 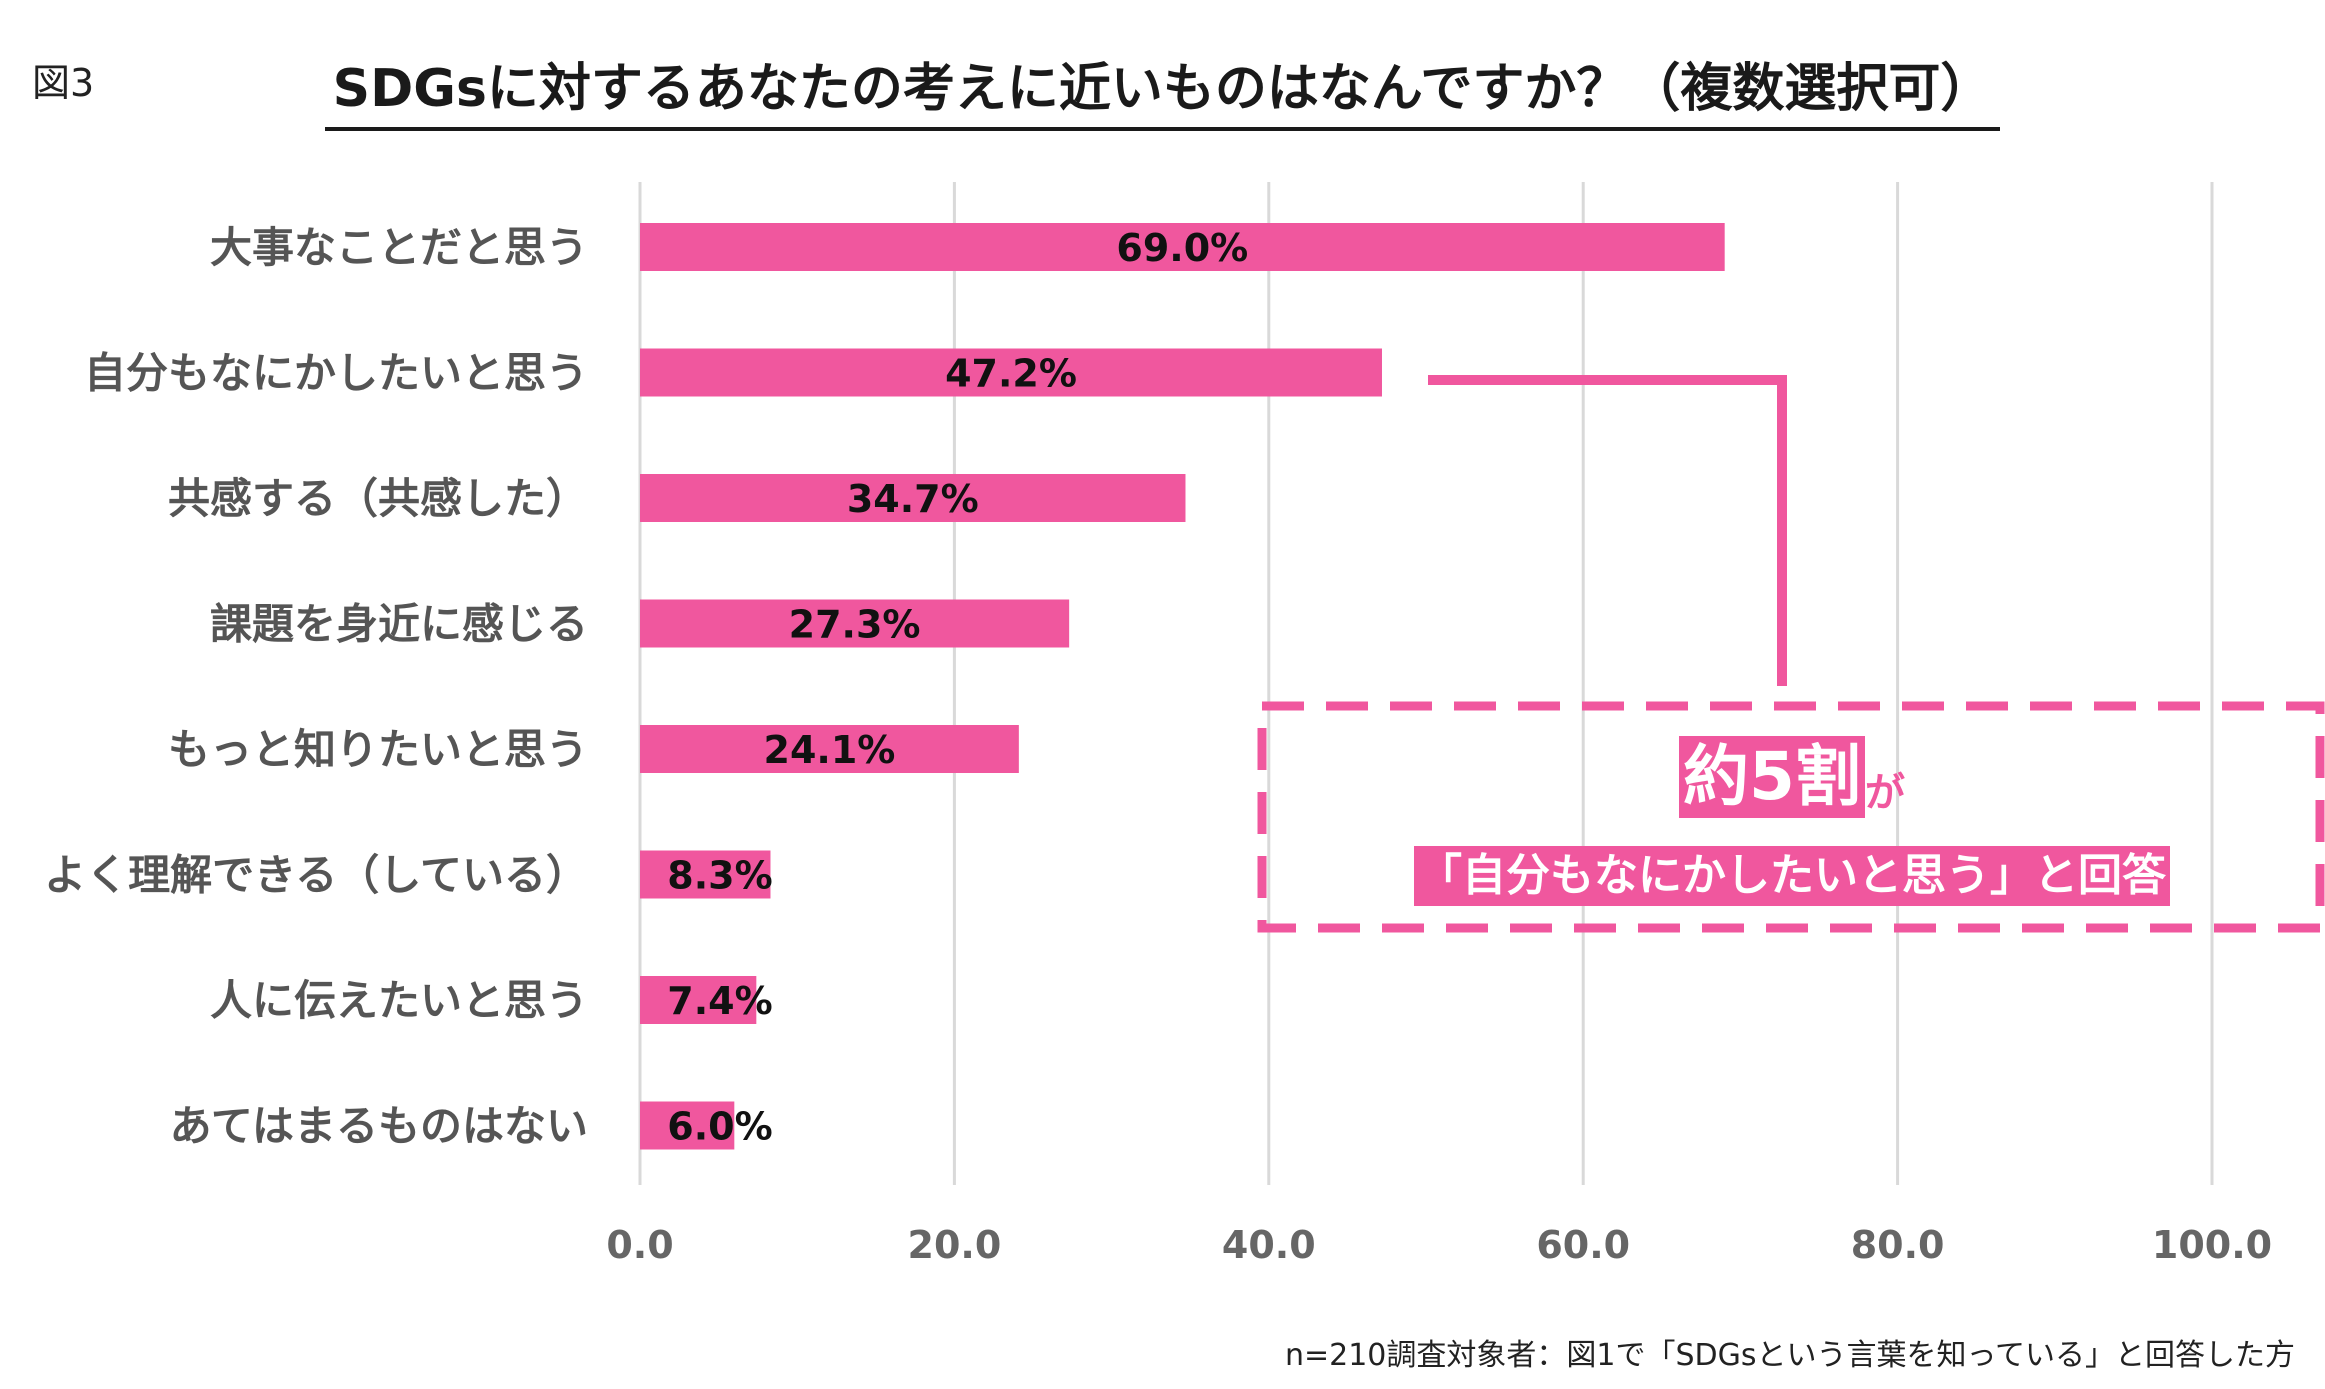 I want to click on category-label: 課題を身近に感じる, so click(x=399, y=624).